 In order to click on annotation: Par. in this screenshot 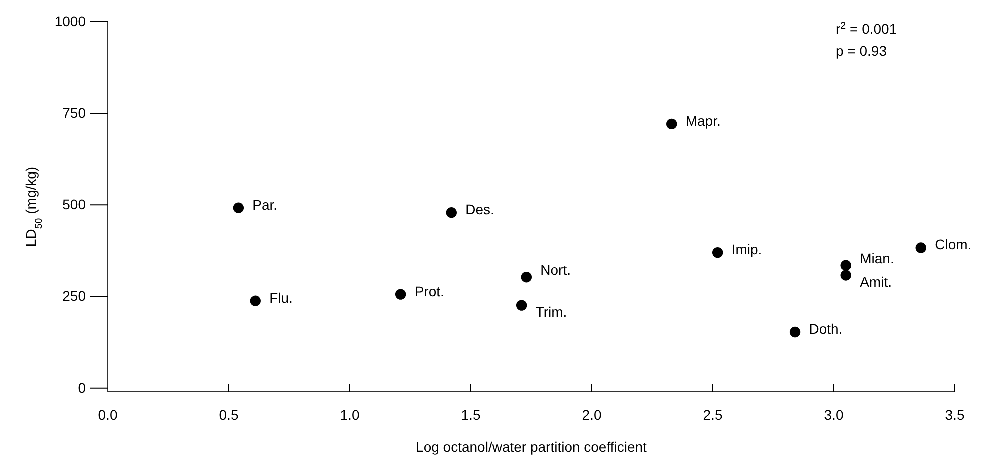, I will do `click(265, 204)`.